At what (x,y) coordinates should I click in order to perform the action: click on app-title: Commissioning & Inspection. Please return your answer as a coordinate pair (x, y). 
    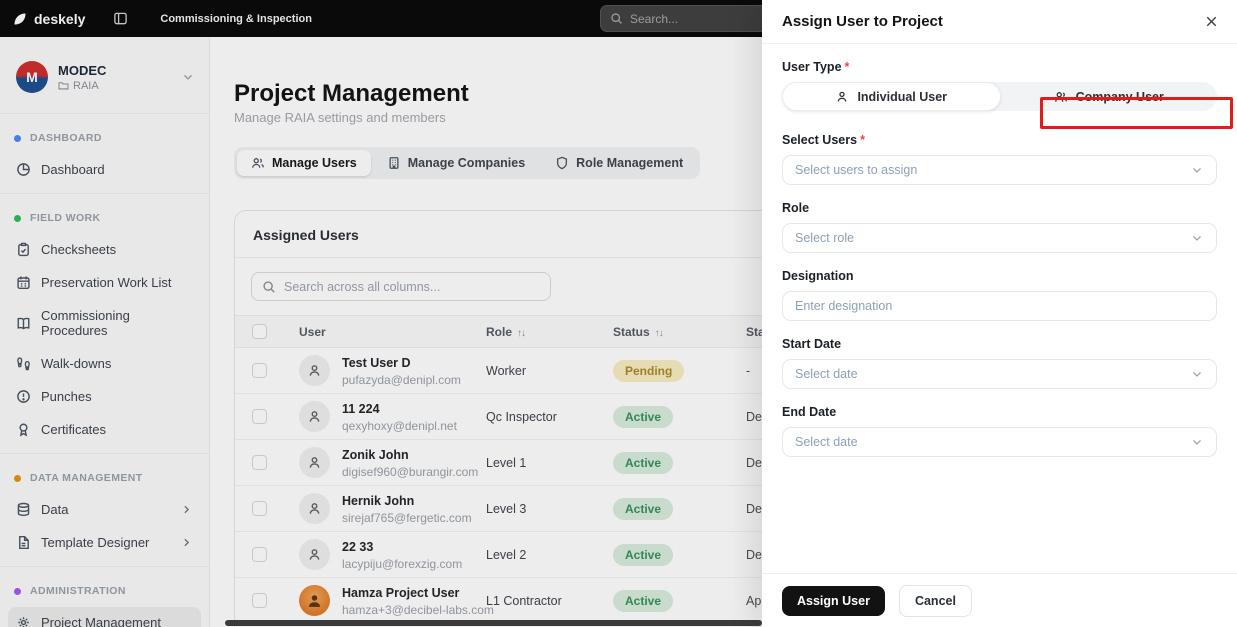
    Looking at the image, I should click on (236, 18).